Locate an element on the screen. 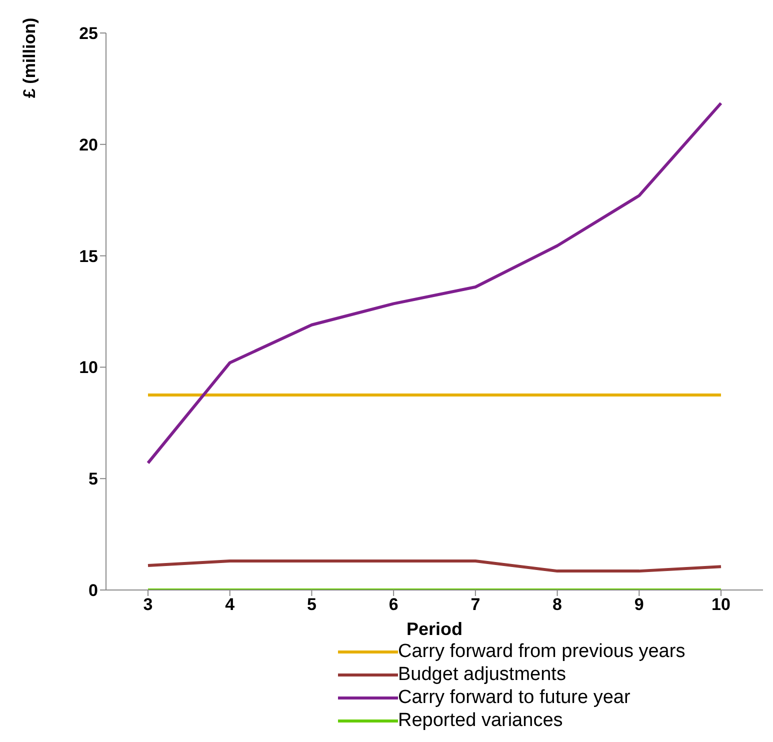 This screenshot has width=773, height=742. legend-label: Carry forward from previous years is located at coordinates (542, 651).